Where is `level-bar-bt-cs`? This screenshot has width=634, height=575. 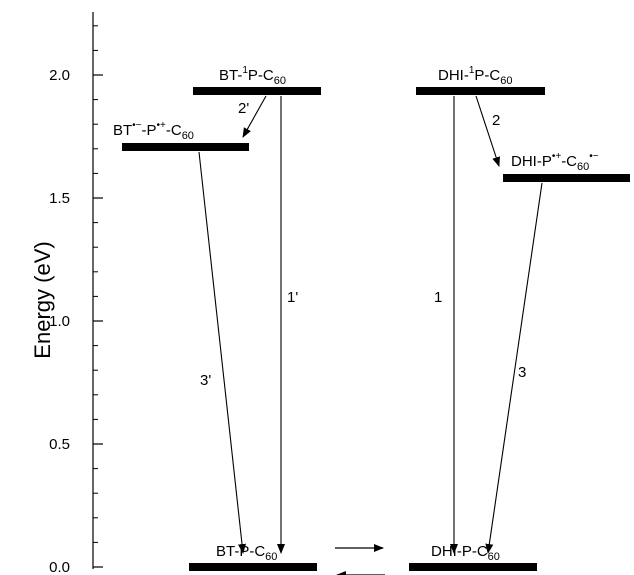 level-bar-bt-cs is located at coordinates (185, 147).